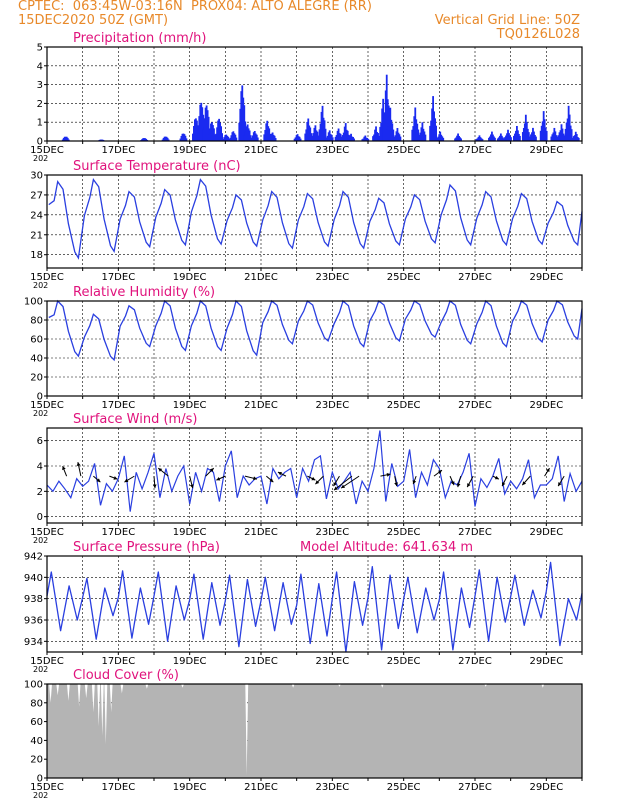 This screenshot has width=618, height=800. What do you see at coordinates (33, 642) in the screenshot?
I see `y-tick-label: 934` at bounding box center [33, 642].